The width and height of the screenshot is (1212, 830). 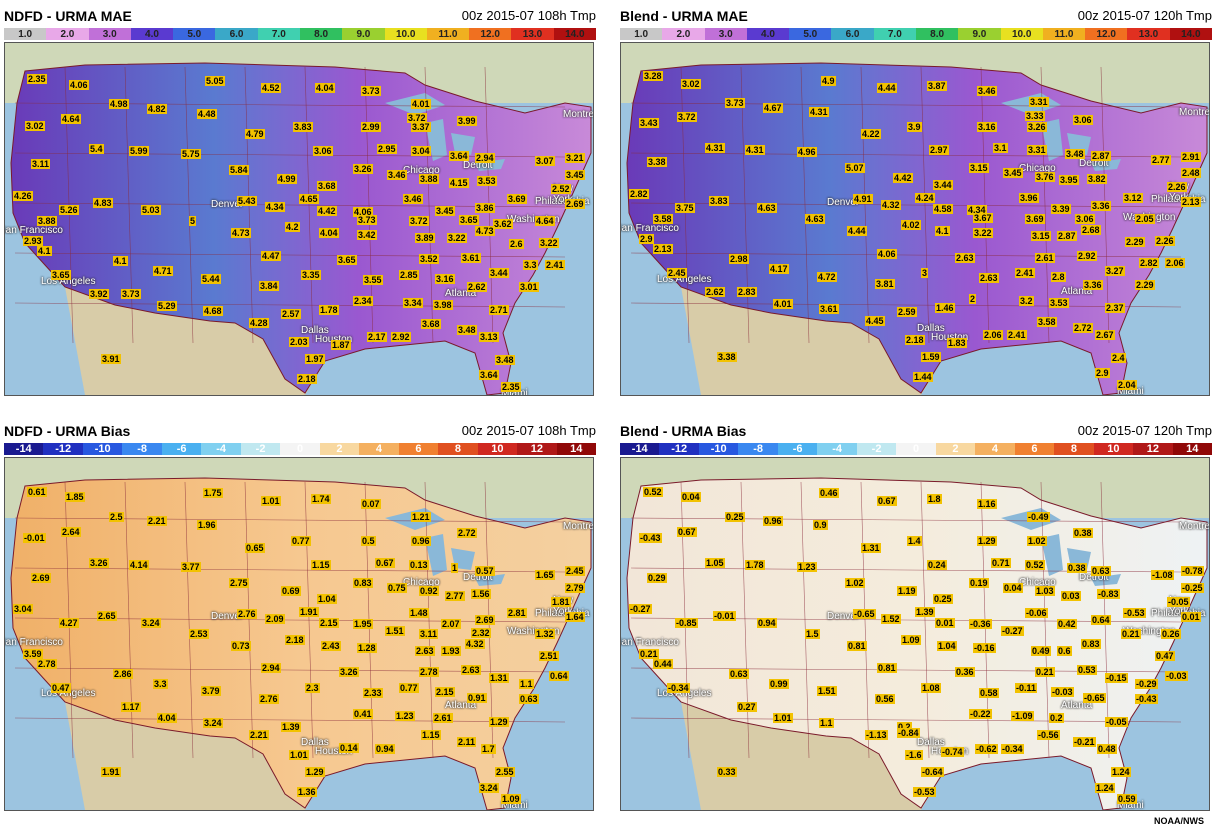 What do you see at coordinates (885, 284) in the screenshot?
I see `region-value-label: 3.81` at bounding box center [885, 284].